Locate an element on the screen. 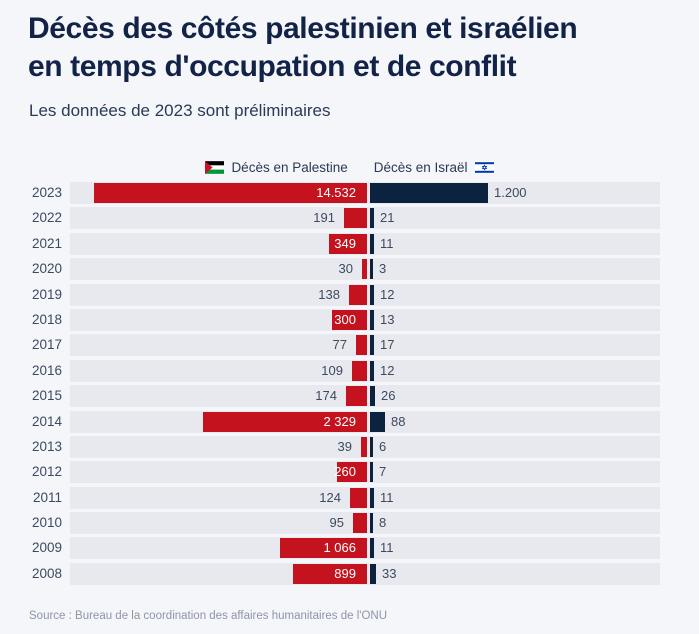 The image size is (699, 634). year-label: 2009 is located at coordinates (46, 548).